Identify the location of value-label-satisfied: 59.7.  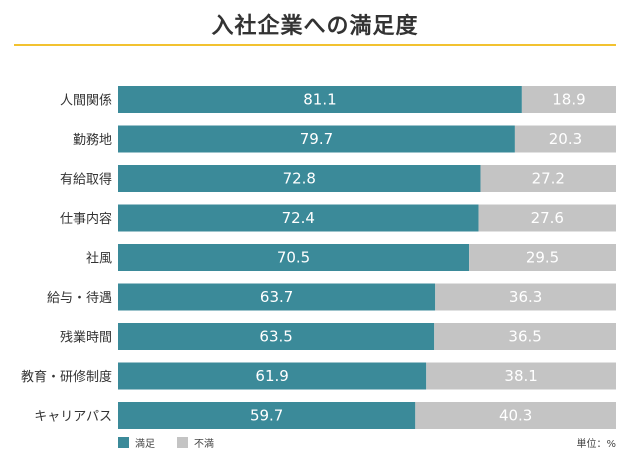
(266, 416).